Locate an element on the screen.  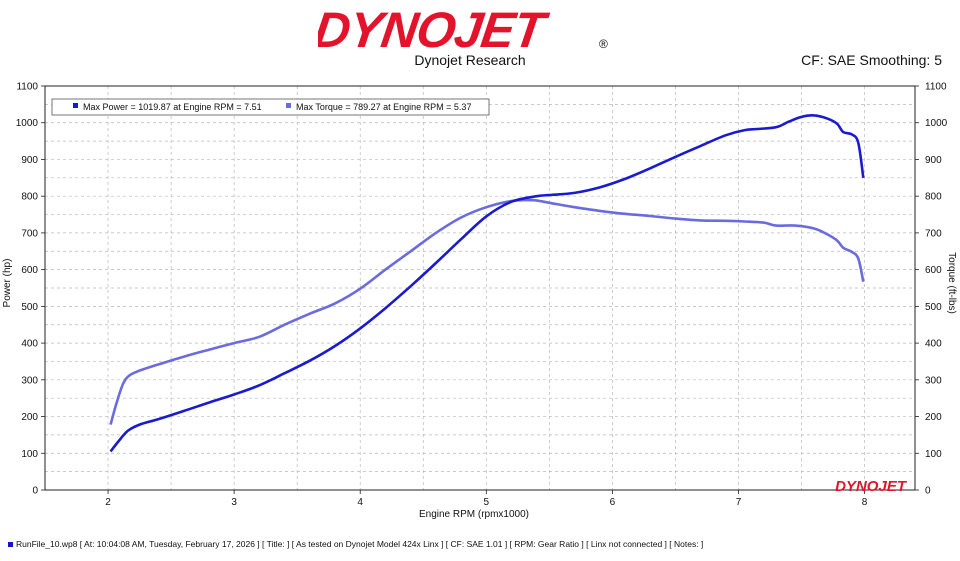
dynojet-logo-text: DYNOJET is located at coordinates (435, 30).